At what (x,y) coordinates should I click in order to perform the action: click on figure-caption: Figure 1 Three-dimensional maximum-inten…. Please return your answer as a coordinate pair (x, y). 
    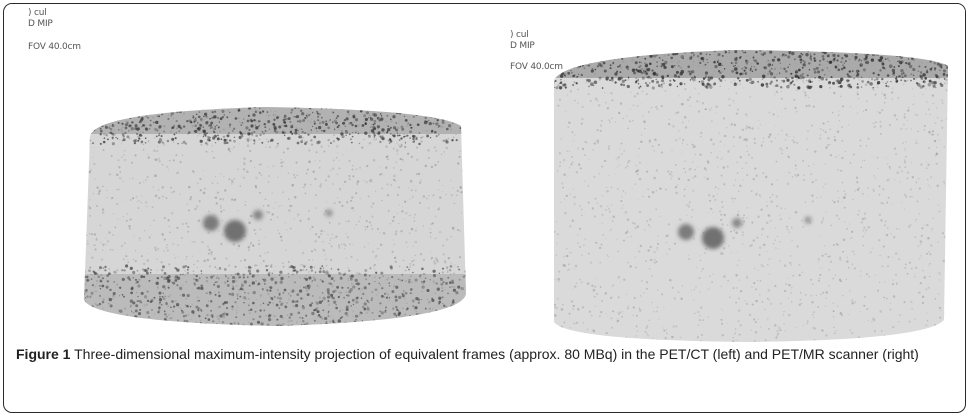
    Looking at the image, I should click on (486, 354).